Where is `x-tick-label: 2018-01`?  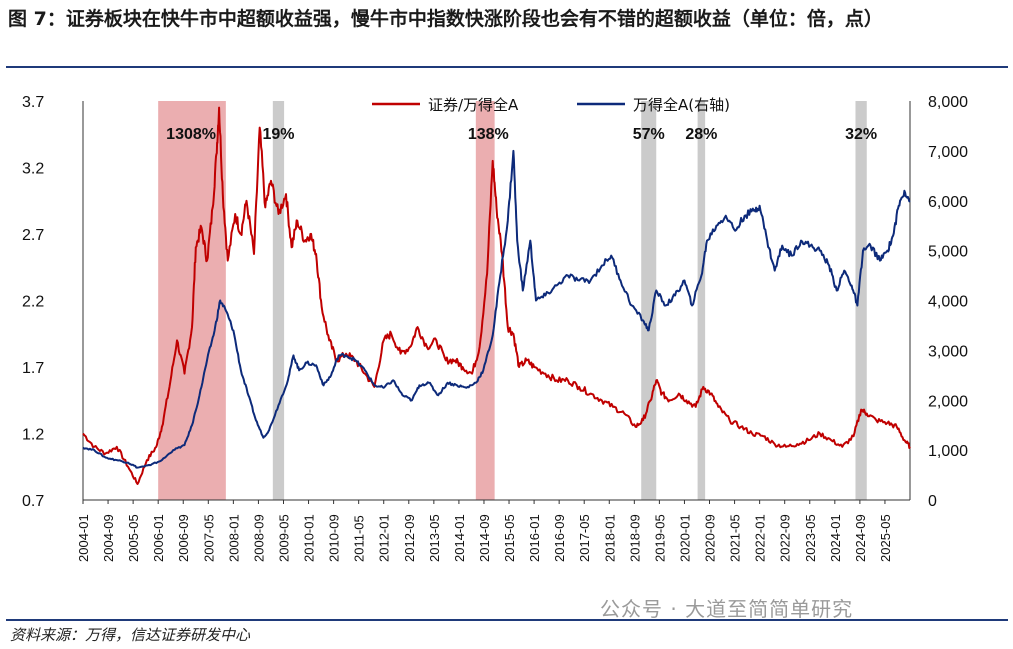
x-tick-label: 2018-01 is located at coordinates (609, 538).